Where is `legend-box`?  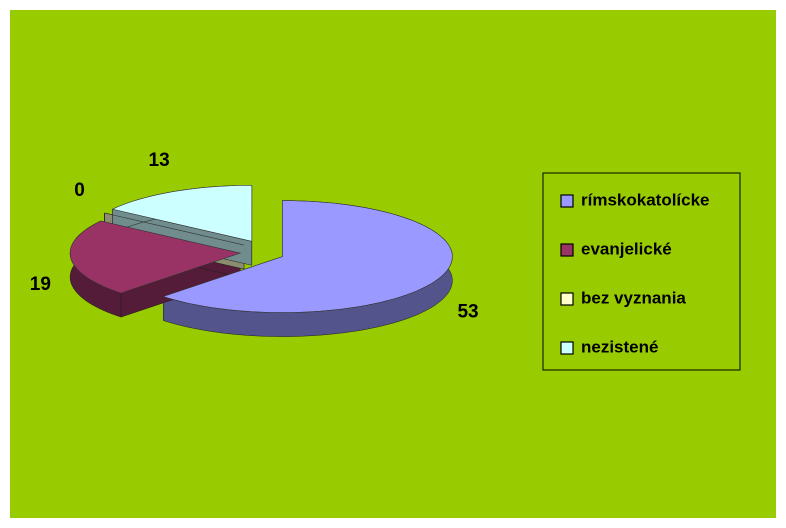
legend-box is located at coordinates (641, 271).